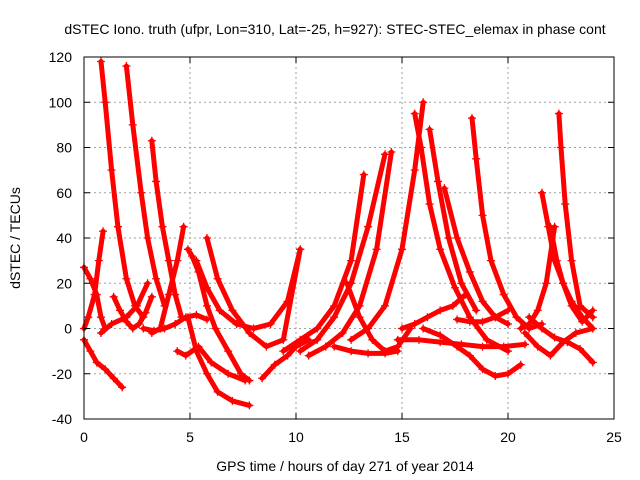  What do you see at coordinates (61, 102) in the screenshot?
I see `y-tick-label: 100` at bounding box center [61, 102].